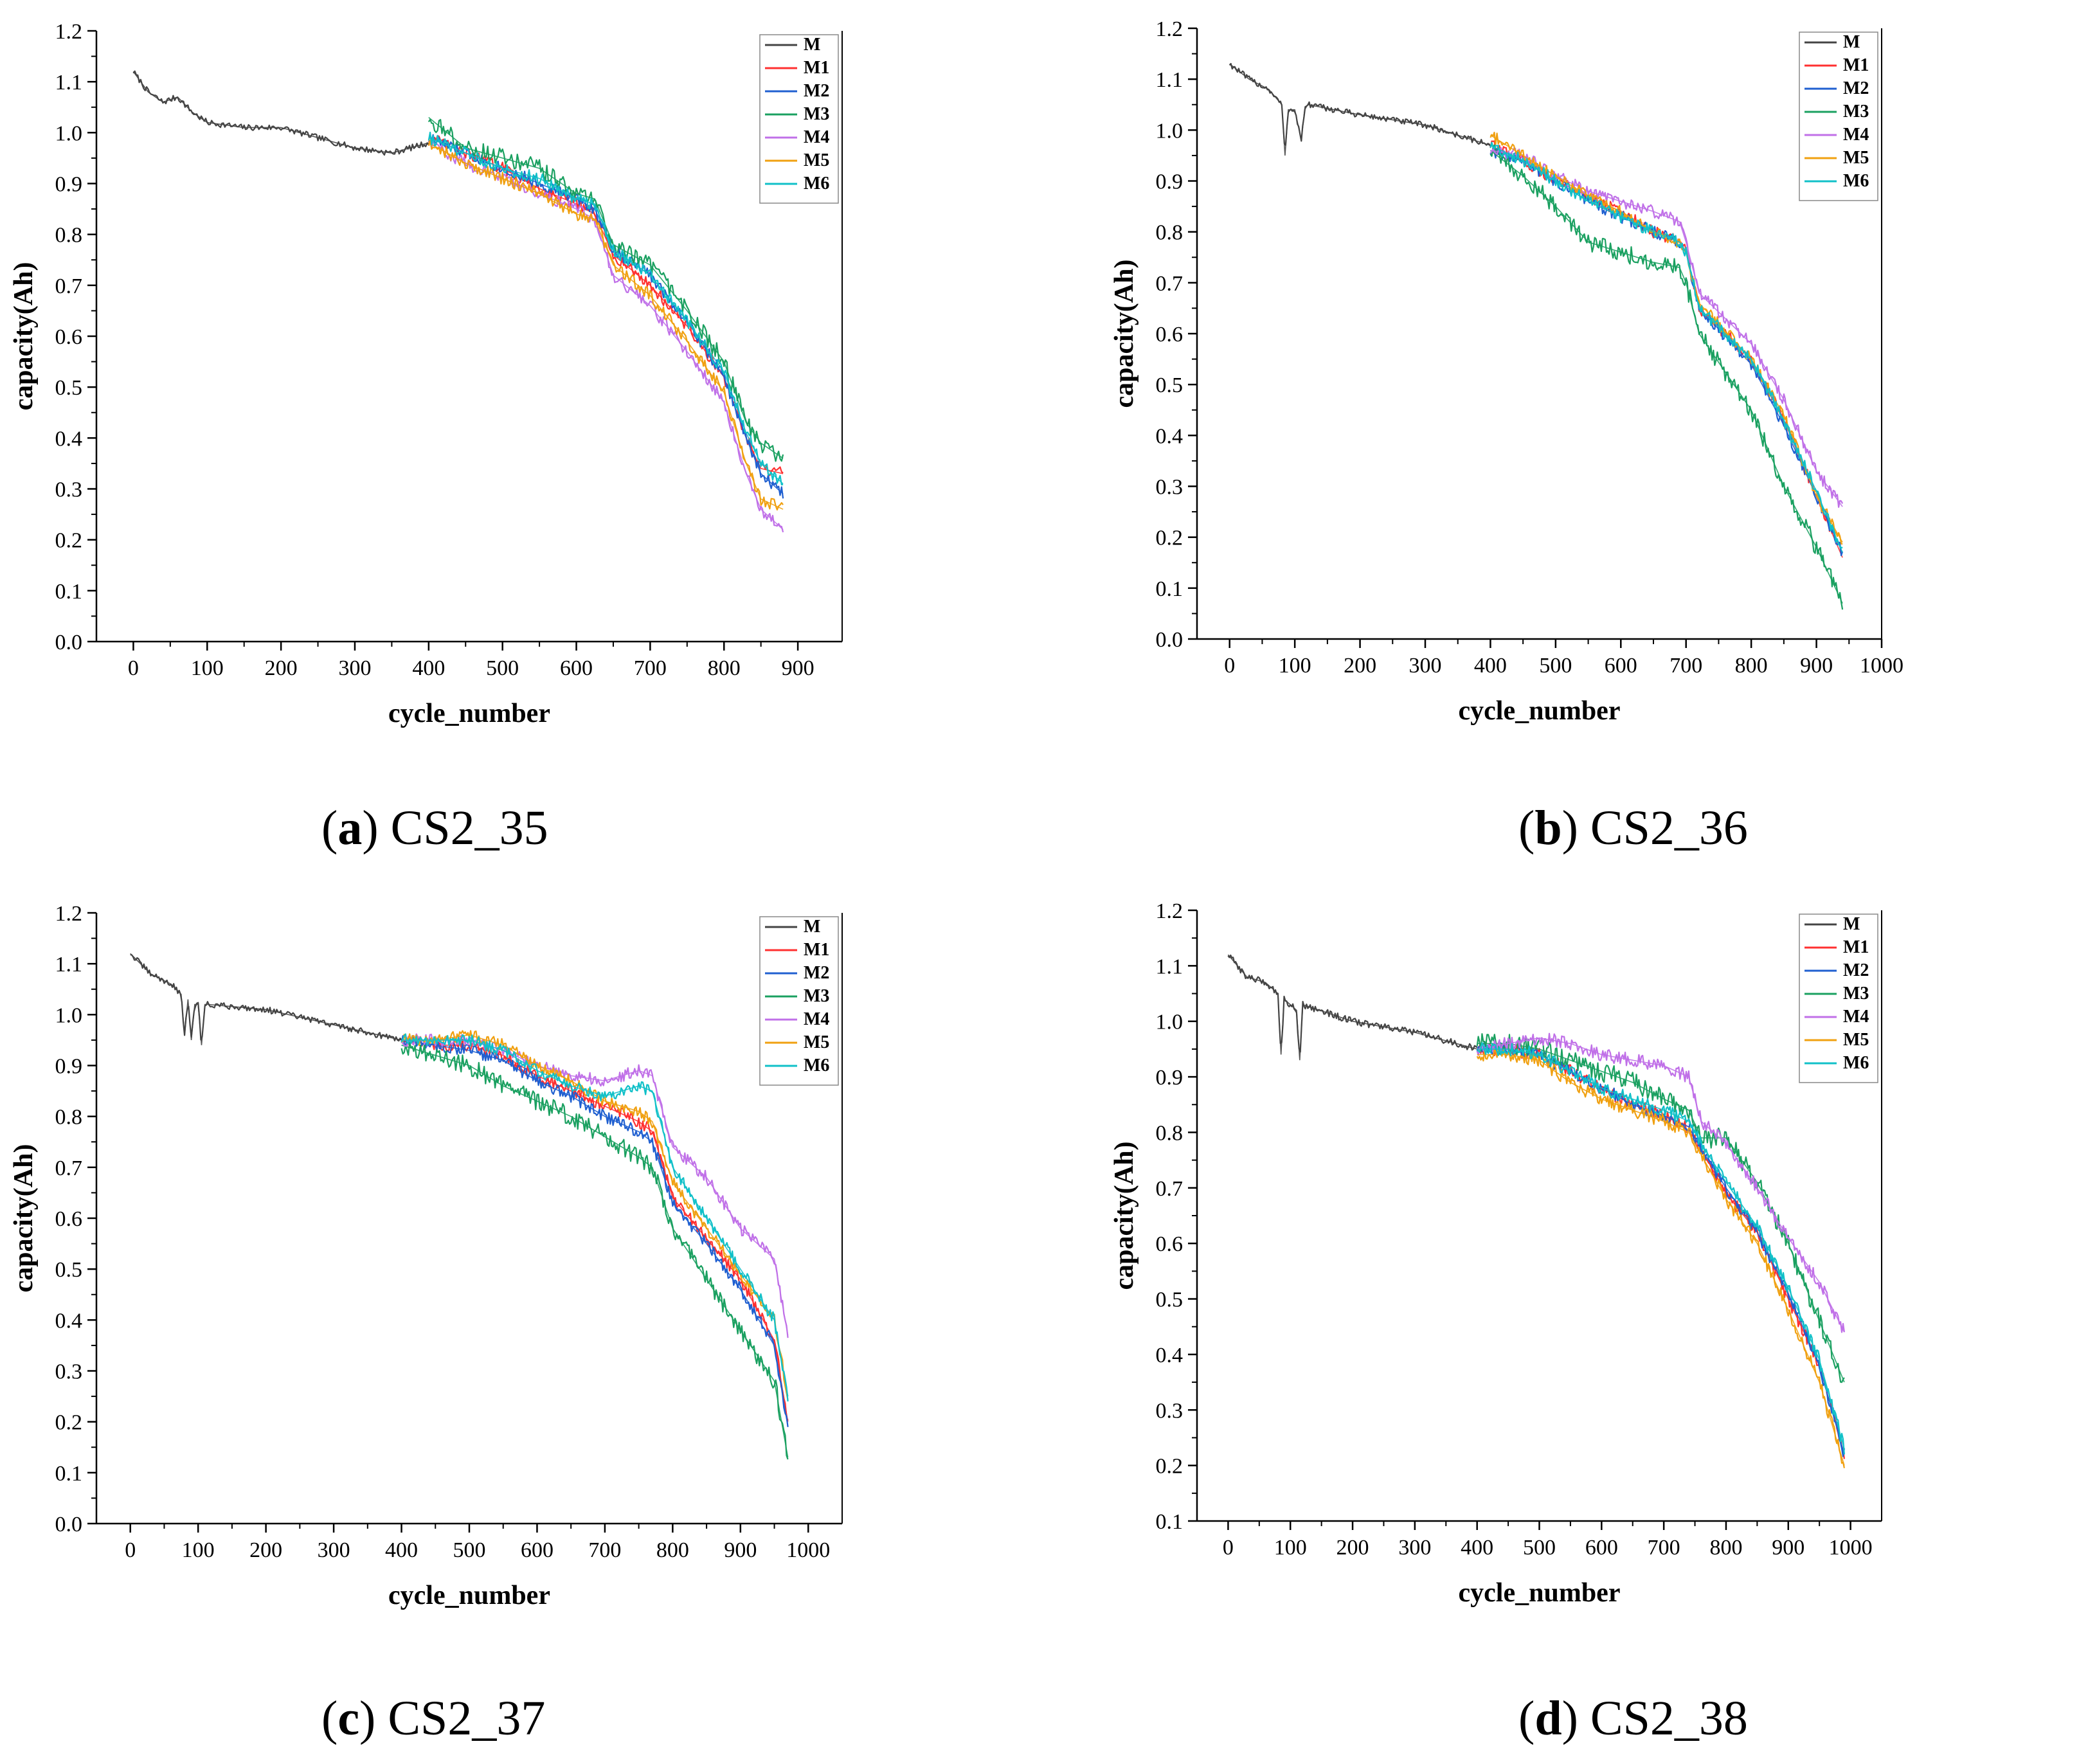  I want to click on legend-label-m4: M4, so click(1856, 135).